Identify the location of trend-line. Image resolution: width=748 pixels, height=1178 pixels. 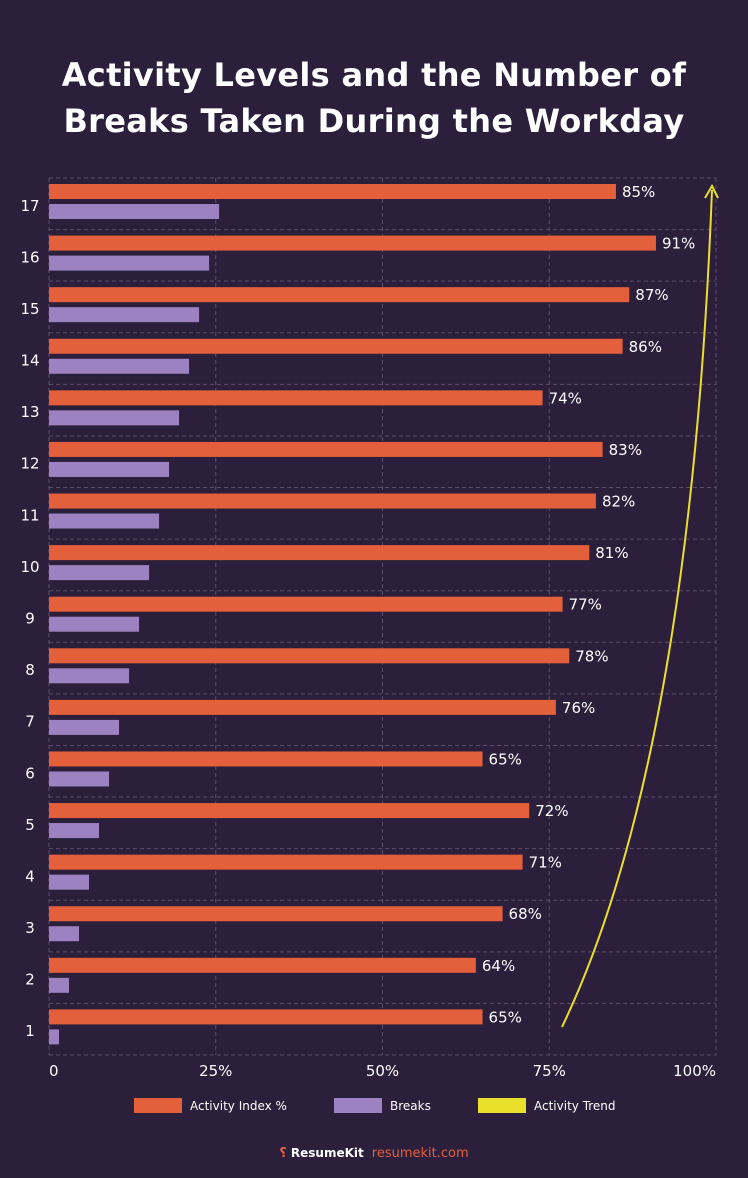
(637, 608).